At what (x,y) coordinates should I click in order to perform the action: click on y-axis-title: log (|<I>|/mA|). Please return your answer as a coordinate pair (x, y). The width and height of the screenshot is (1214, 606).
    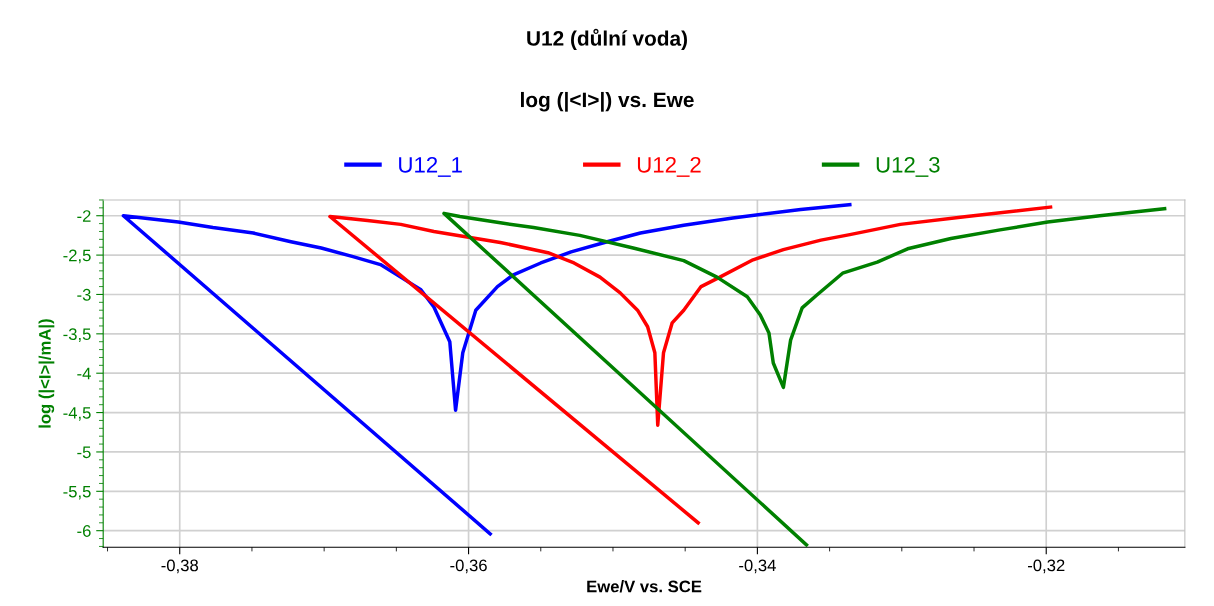
    Looking at the image, I should click on (46, 373).